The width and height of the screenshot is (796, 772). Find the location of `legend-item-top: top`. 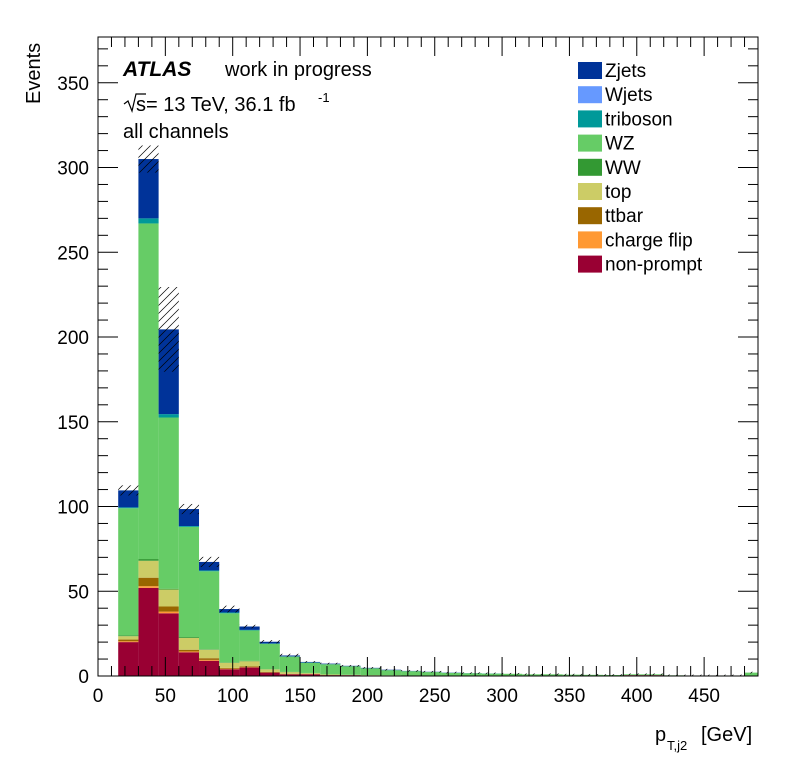

legend-item-top: top is located at coordinates (604, 192).